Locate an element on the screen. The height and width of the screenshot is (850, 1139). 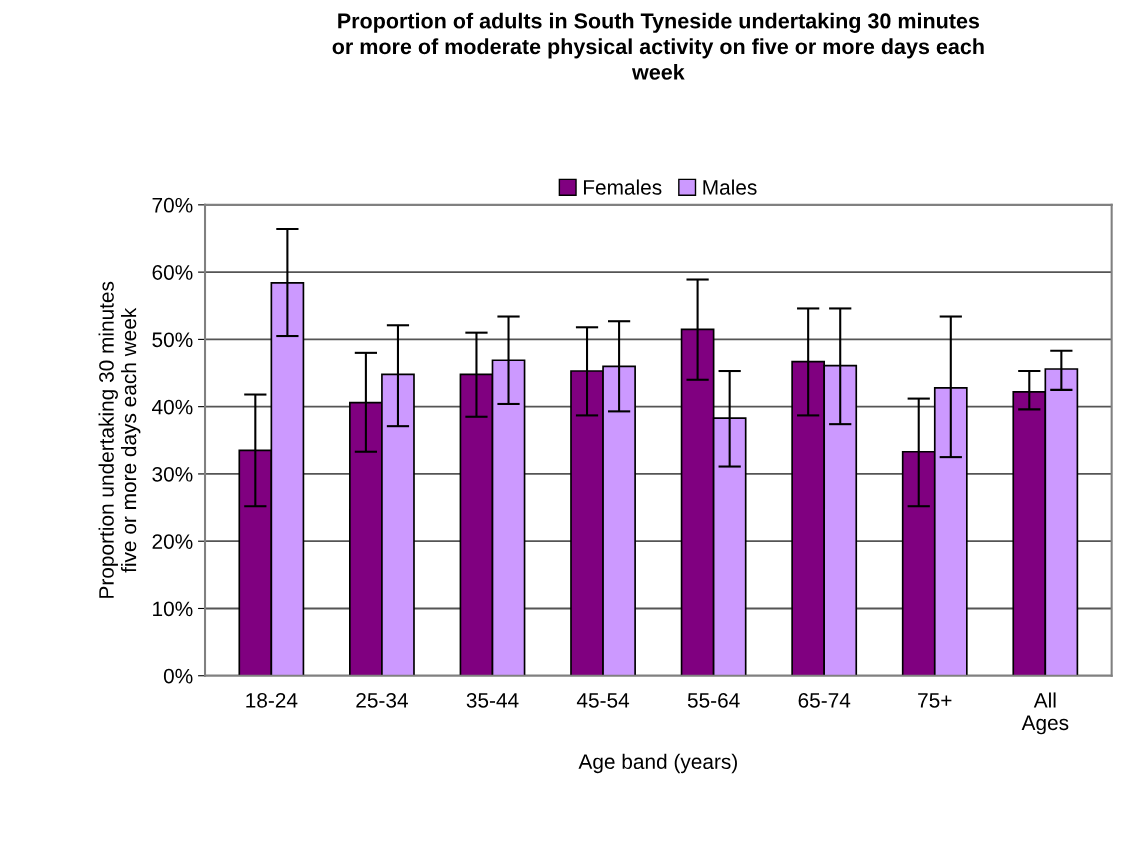
x-tick-label: All Ages is located at coordinates (1045, 713).